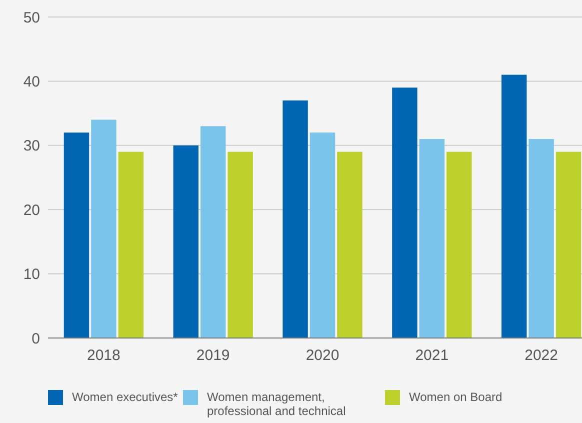  I want to click on y-tick-label: 0, so click(36, 339).